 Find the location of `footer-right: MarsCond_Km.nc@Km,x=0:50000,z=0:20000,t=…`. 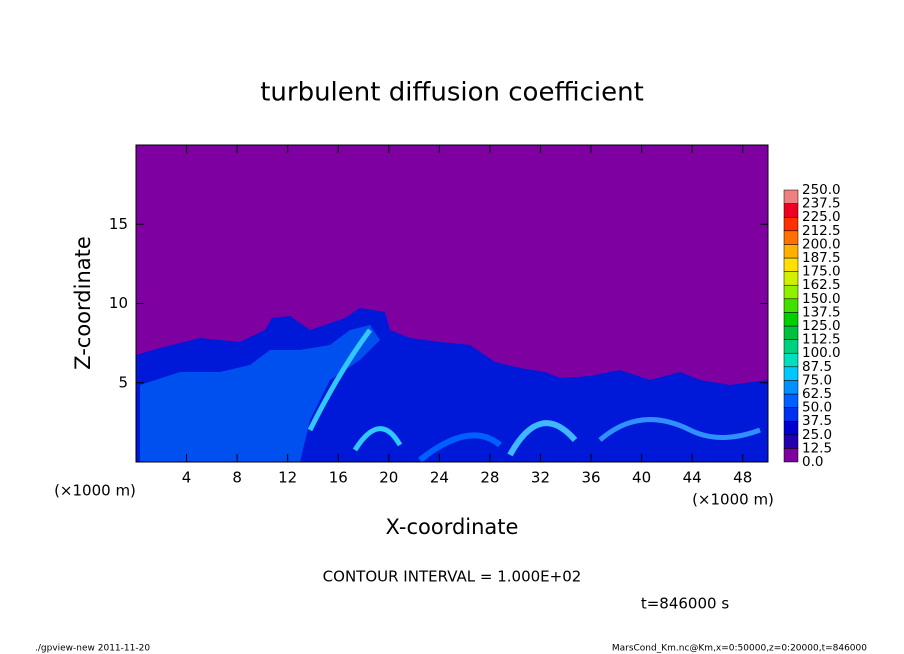

footer-right: MarsCond_Km.nc@Km,x=0:50000,z=0:20000,t=… is located at coordinates (739, 649).